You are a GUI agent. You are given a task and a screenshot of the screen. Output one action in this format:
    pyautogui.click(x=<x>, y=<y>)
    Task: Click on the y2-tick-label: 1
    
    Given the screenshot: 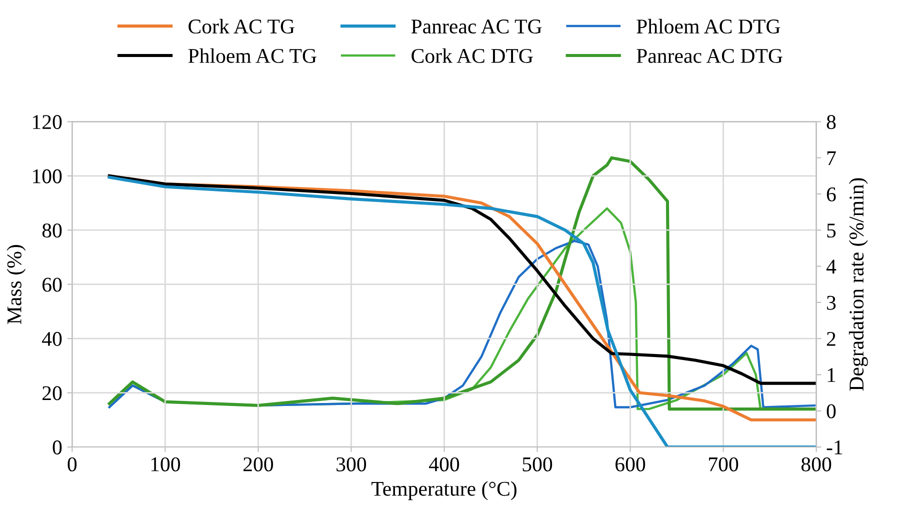 What is the action you would take?
    pyautogui.click(x=832, y=375)
    